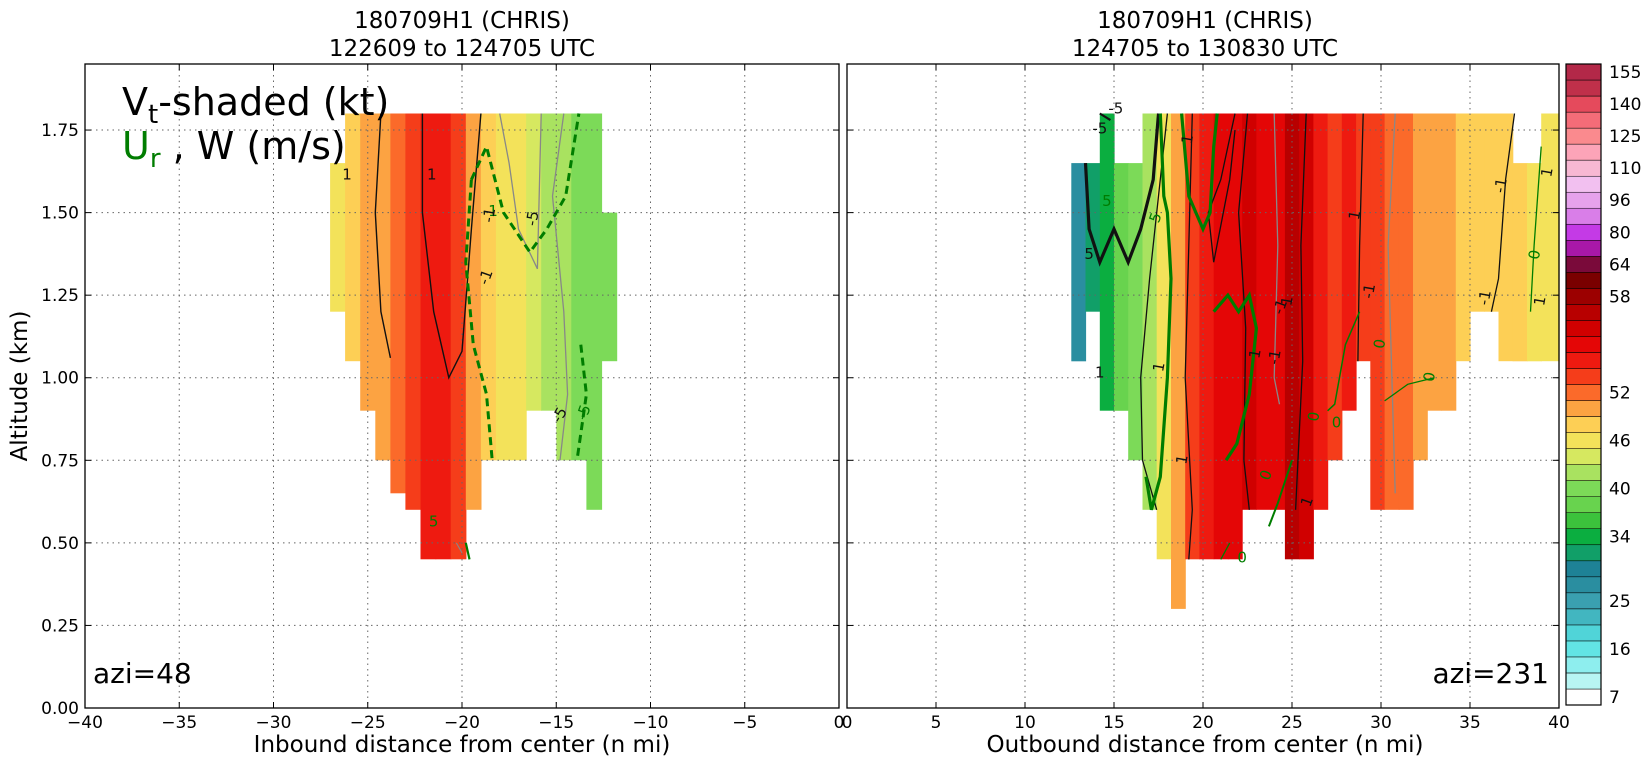 The image size is (1645, 762). Describe the element at coordinates (462, 745) in the screenshot. I see `left-x-axis-label: Inbound distance from center (n mi)` at that location.